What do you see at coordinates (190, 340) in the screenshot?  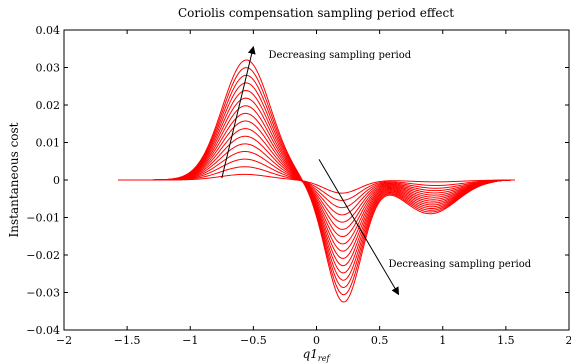 I see `x-tick-label: −1` at bounding box center [190, 340].